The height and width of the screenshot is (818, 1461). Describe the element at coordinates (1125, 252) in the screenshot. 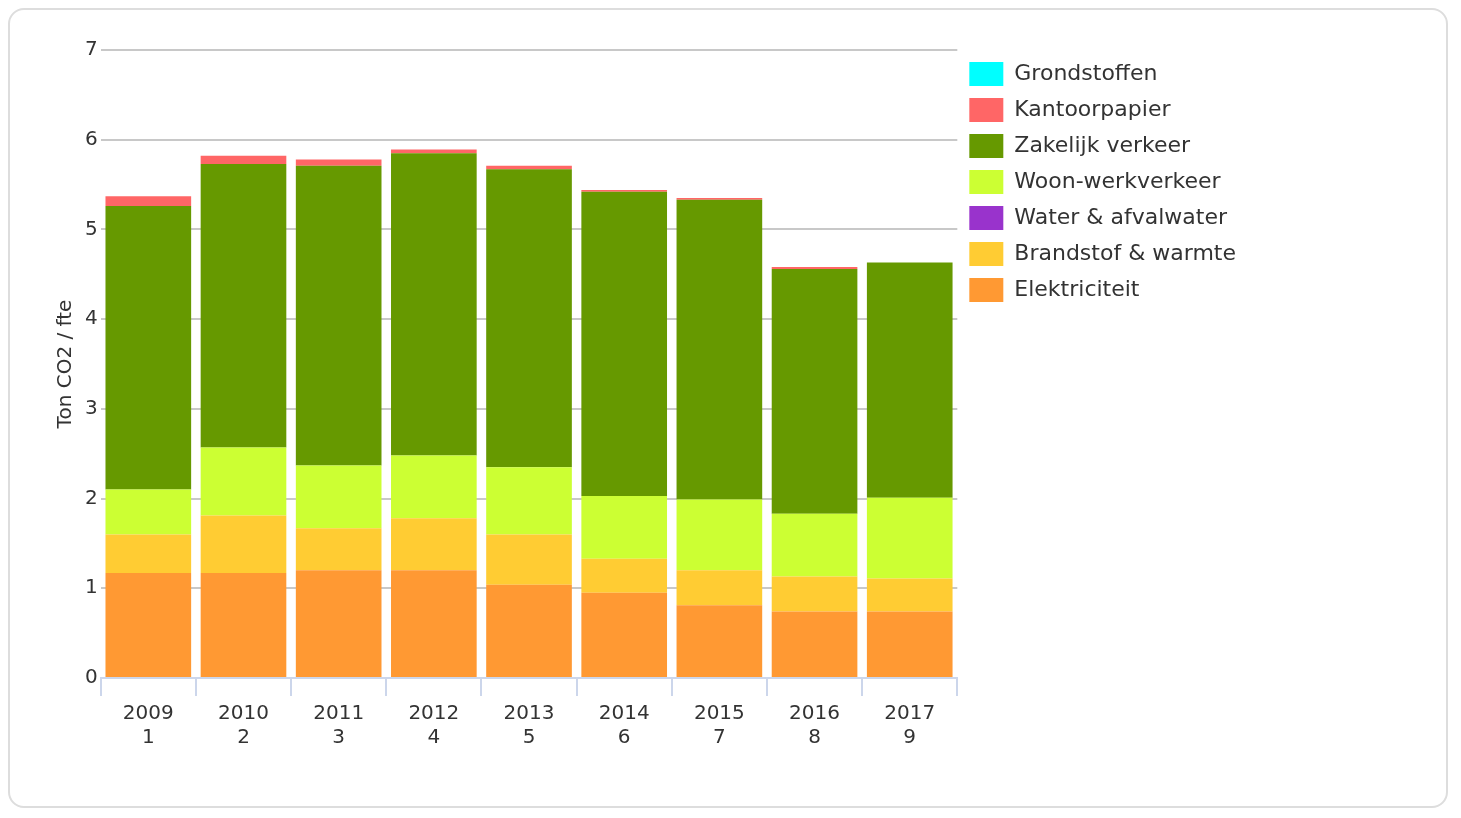

I see `legend-label: Brandstof & warmte` at that location.